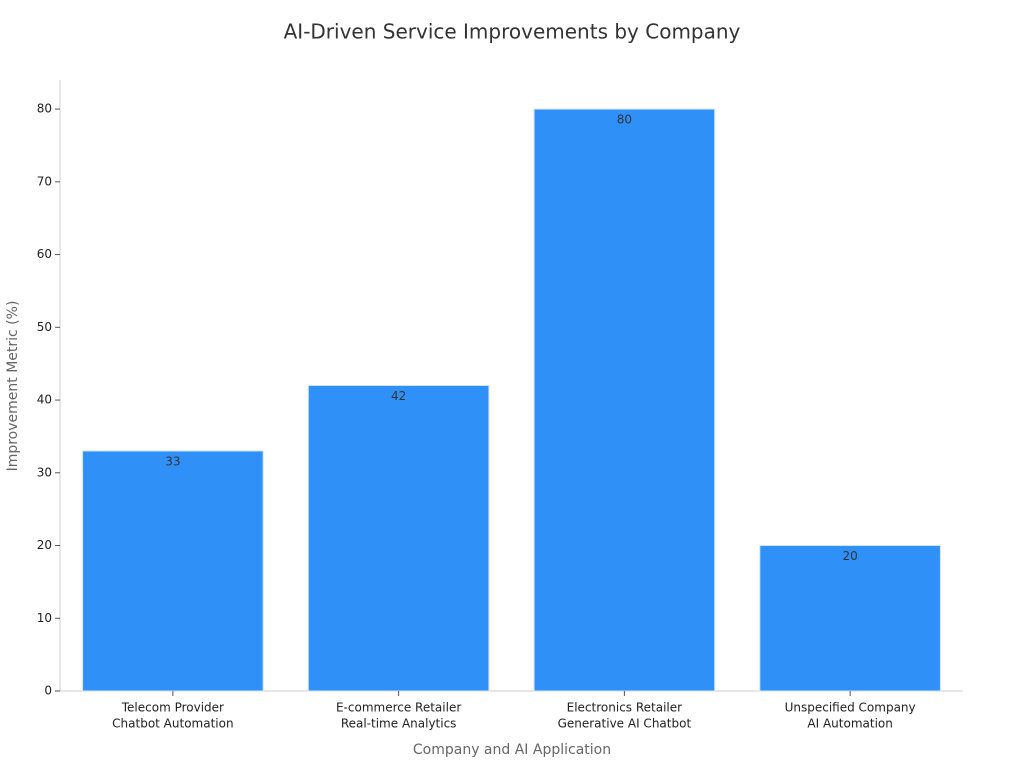 Image resolution: width=1024 pixels, height=768 pixels. Describe the element at coordinates (624, 120) in the screenshot. I see `value-label: 80` at that location.